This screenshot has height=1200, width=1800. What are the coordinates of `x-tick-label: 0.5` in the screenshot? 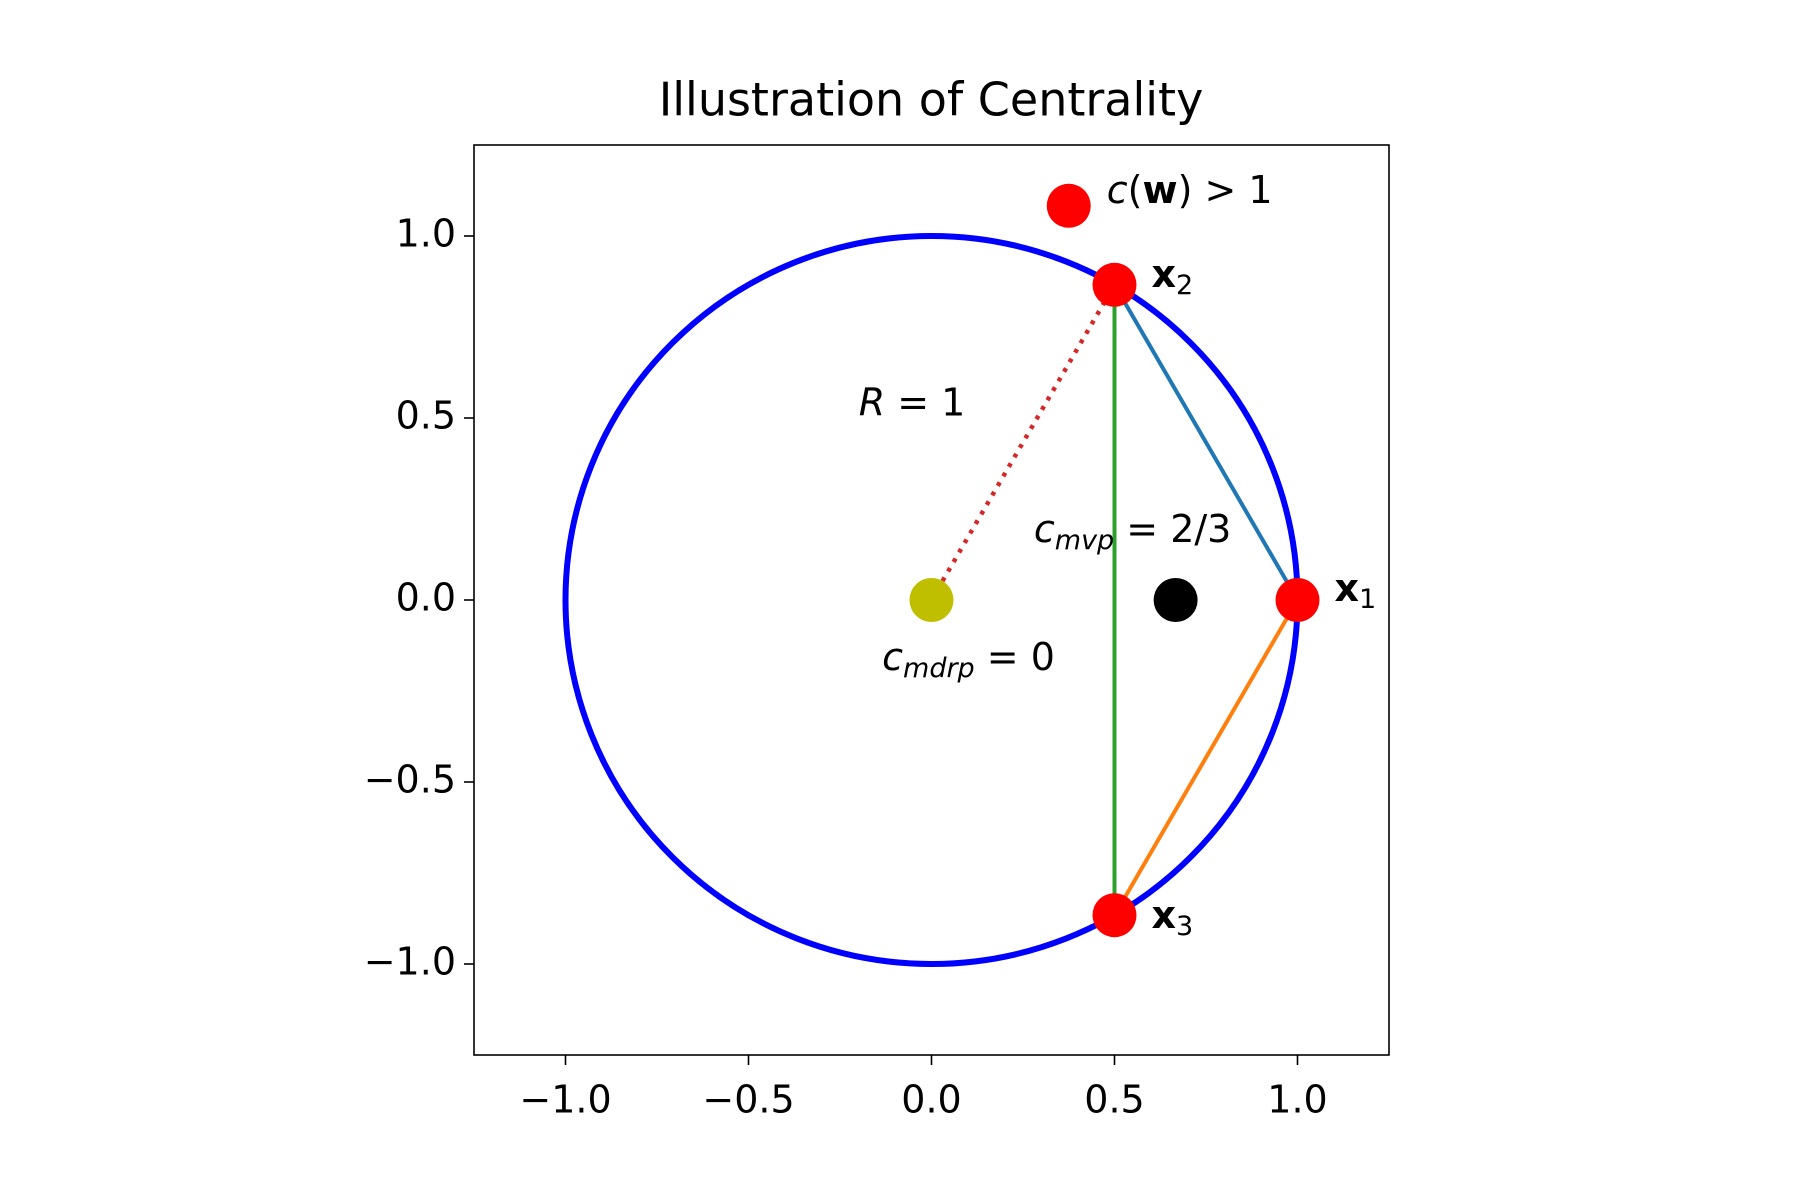 It's located at (1114, 1100).